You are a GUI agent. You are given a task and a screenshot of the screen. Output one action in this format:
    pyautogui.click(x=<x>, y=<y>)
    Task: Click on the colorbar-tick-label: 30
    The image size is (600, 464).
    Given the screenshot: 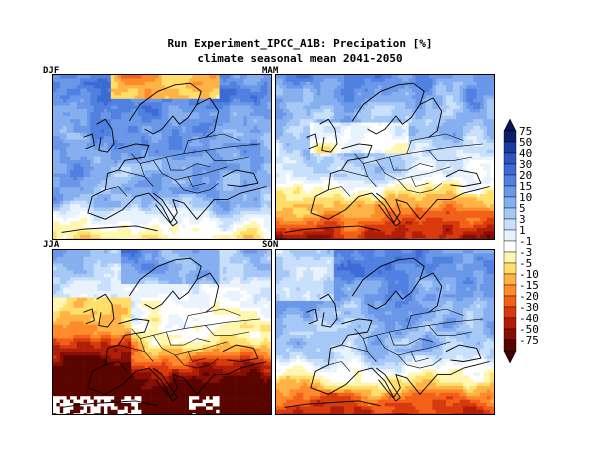 What is the action you would take?
    pyautogui.click(x=525, y=164)
    